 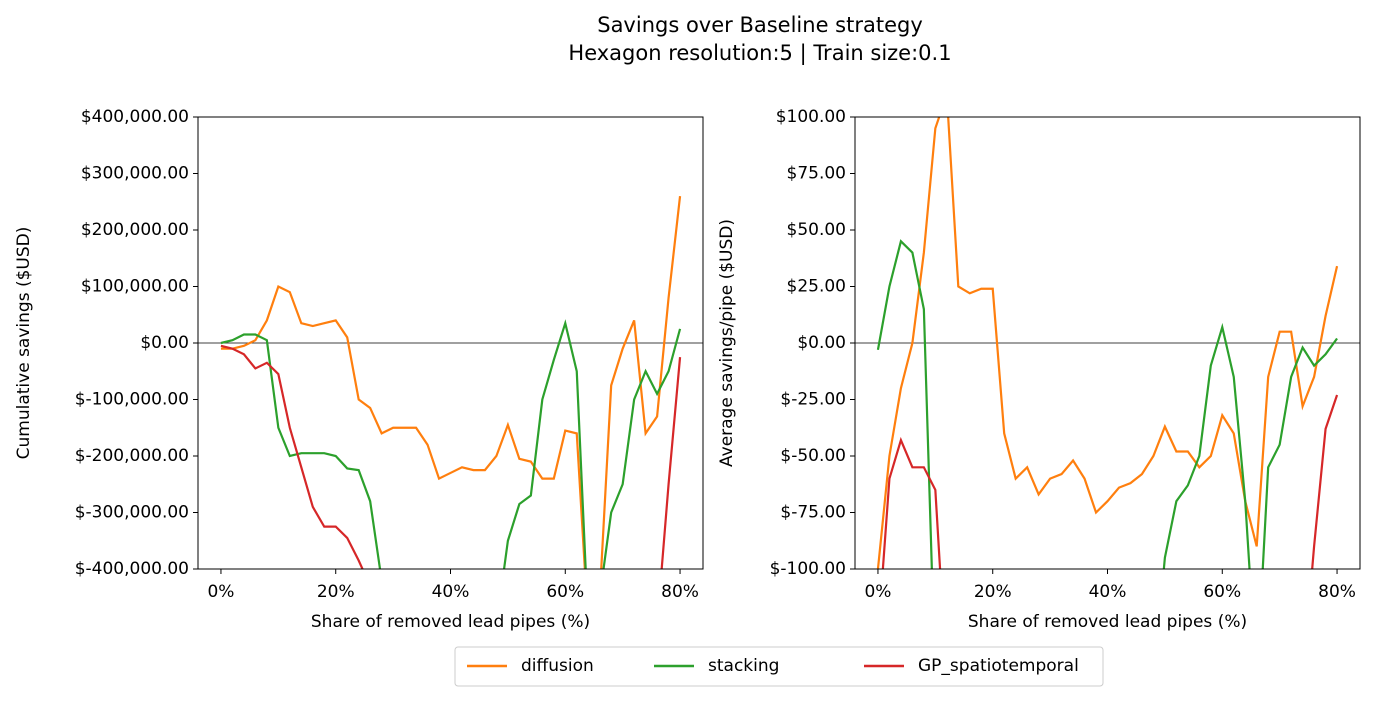 I want to click on legend-label: stacking, so click(x=743, y=666).